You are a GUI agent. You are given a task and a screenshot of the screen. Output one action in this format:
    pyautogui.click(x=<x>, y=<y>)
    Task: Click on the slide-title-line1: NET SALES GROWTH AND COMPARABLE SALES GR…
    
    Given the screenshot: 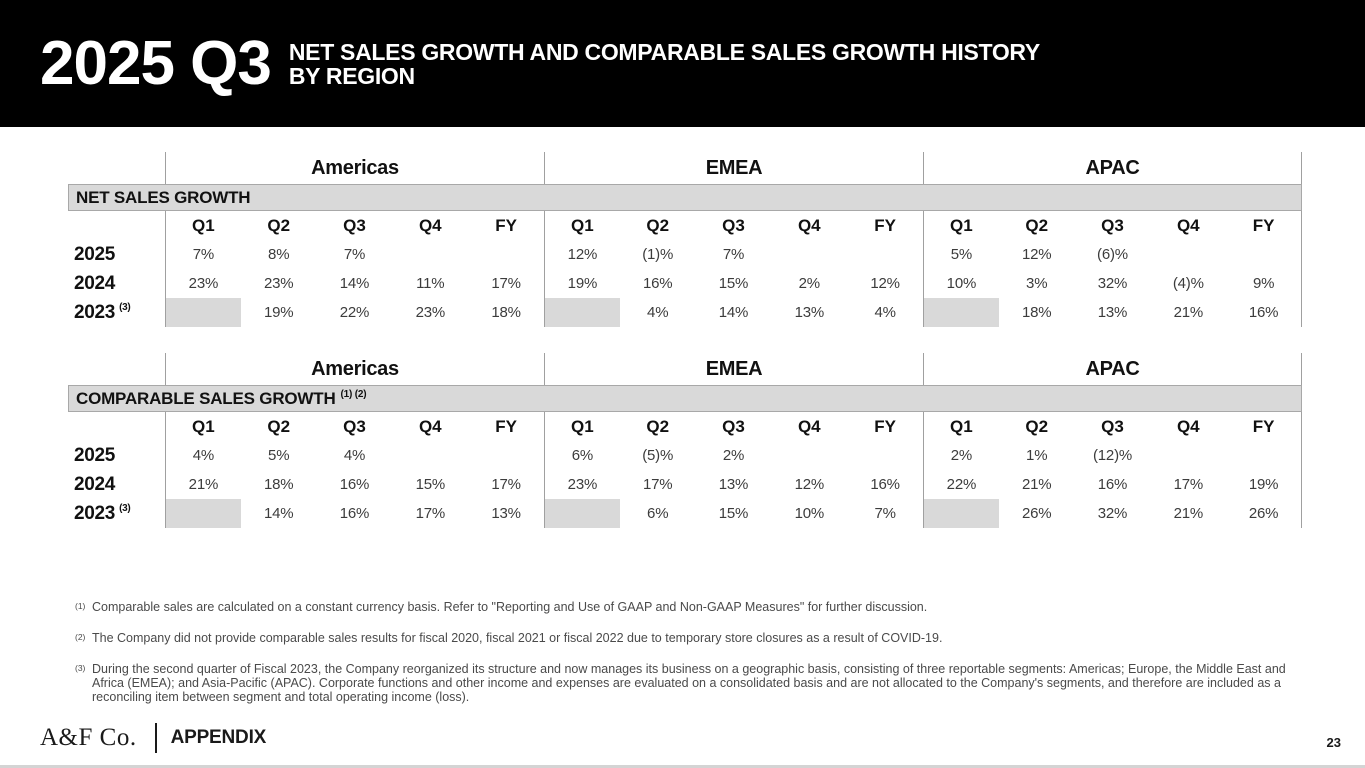 What is the action you would take?
    pyautogui.click(x=664, y=52)
    